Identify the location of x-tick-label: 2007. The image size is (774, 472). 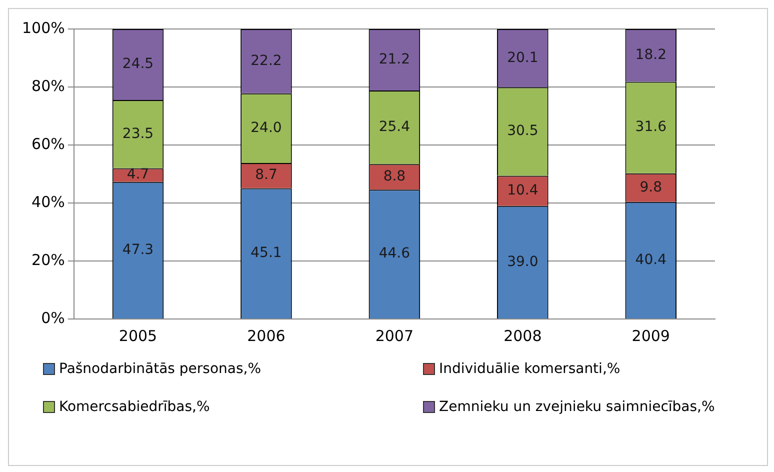
(394, 335).